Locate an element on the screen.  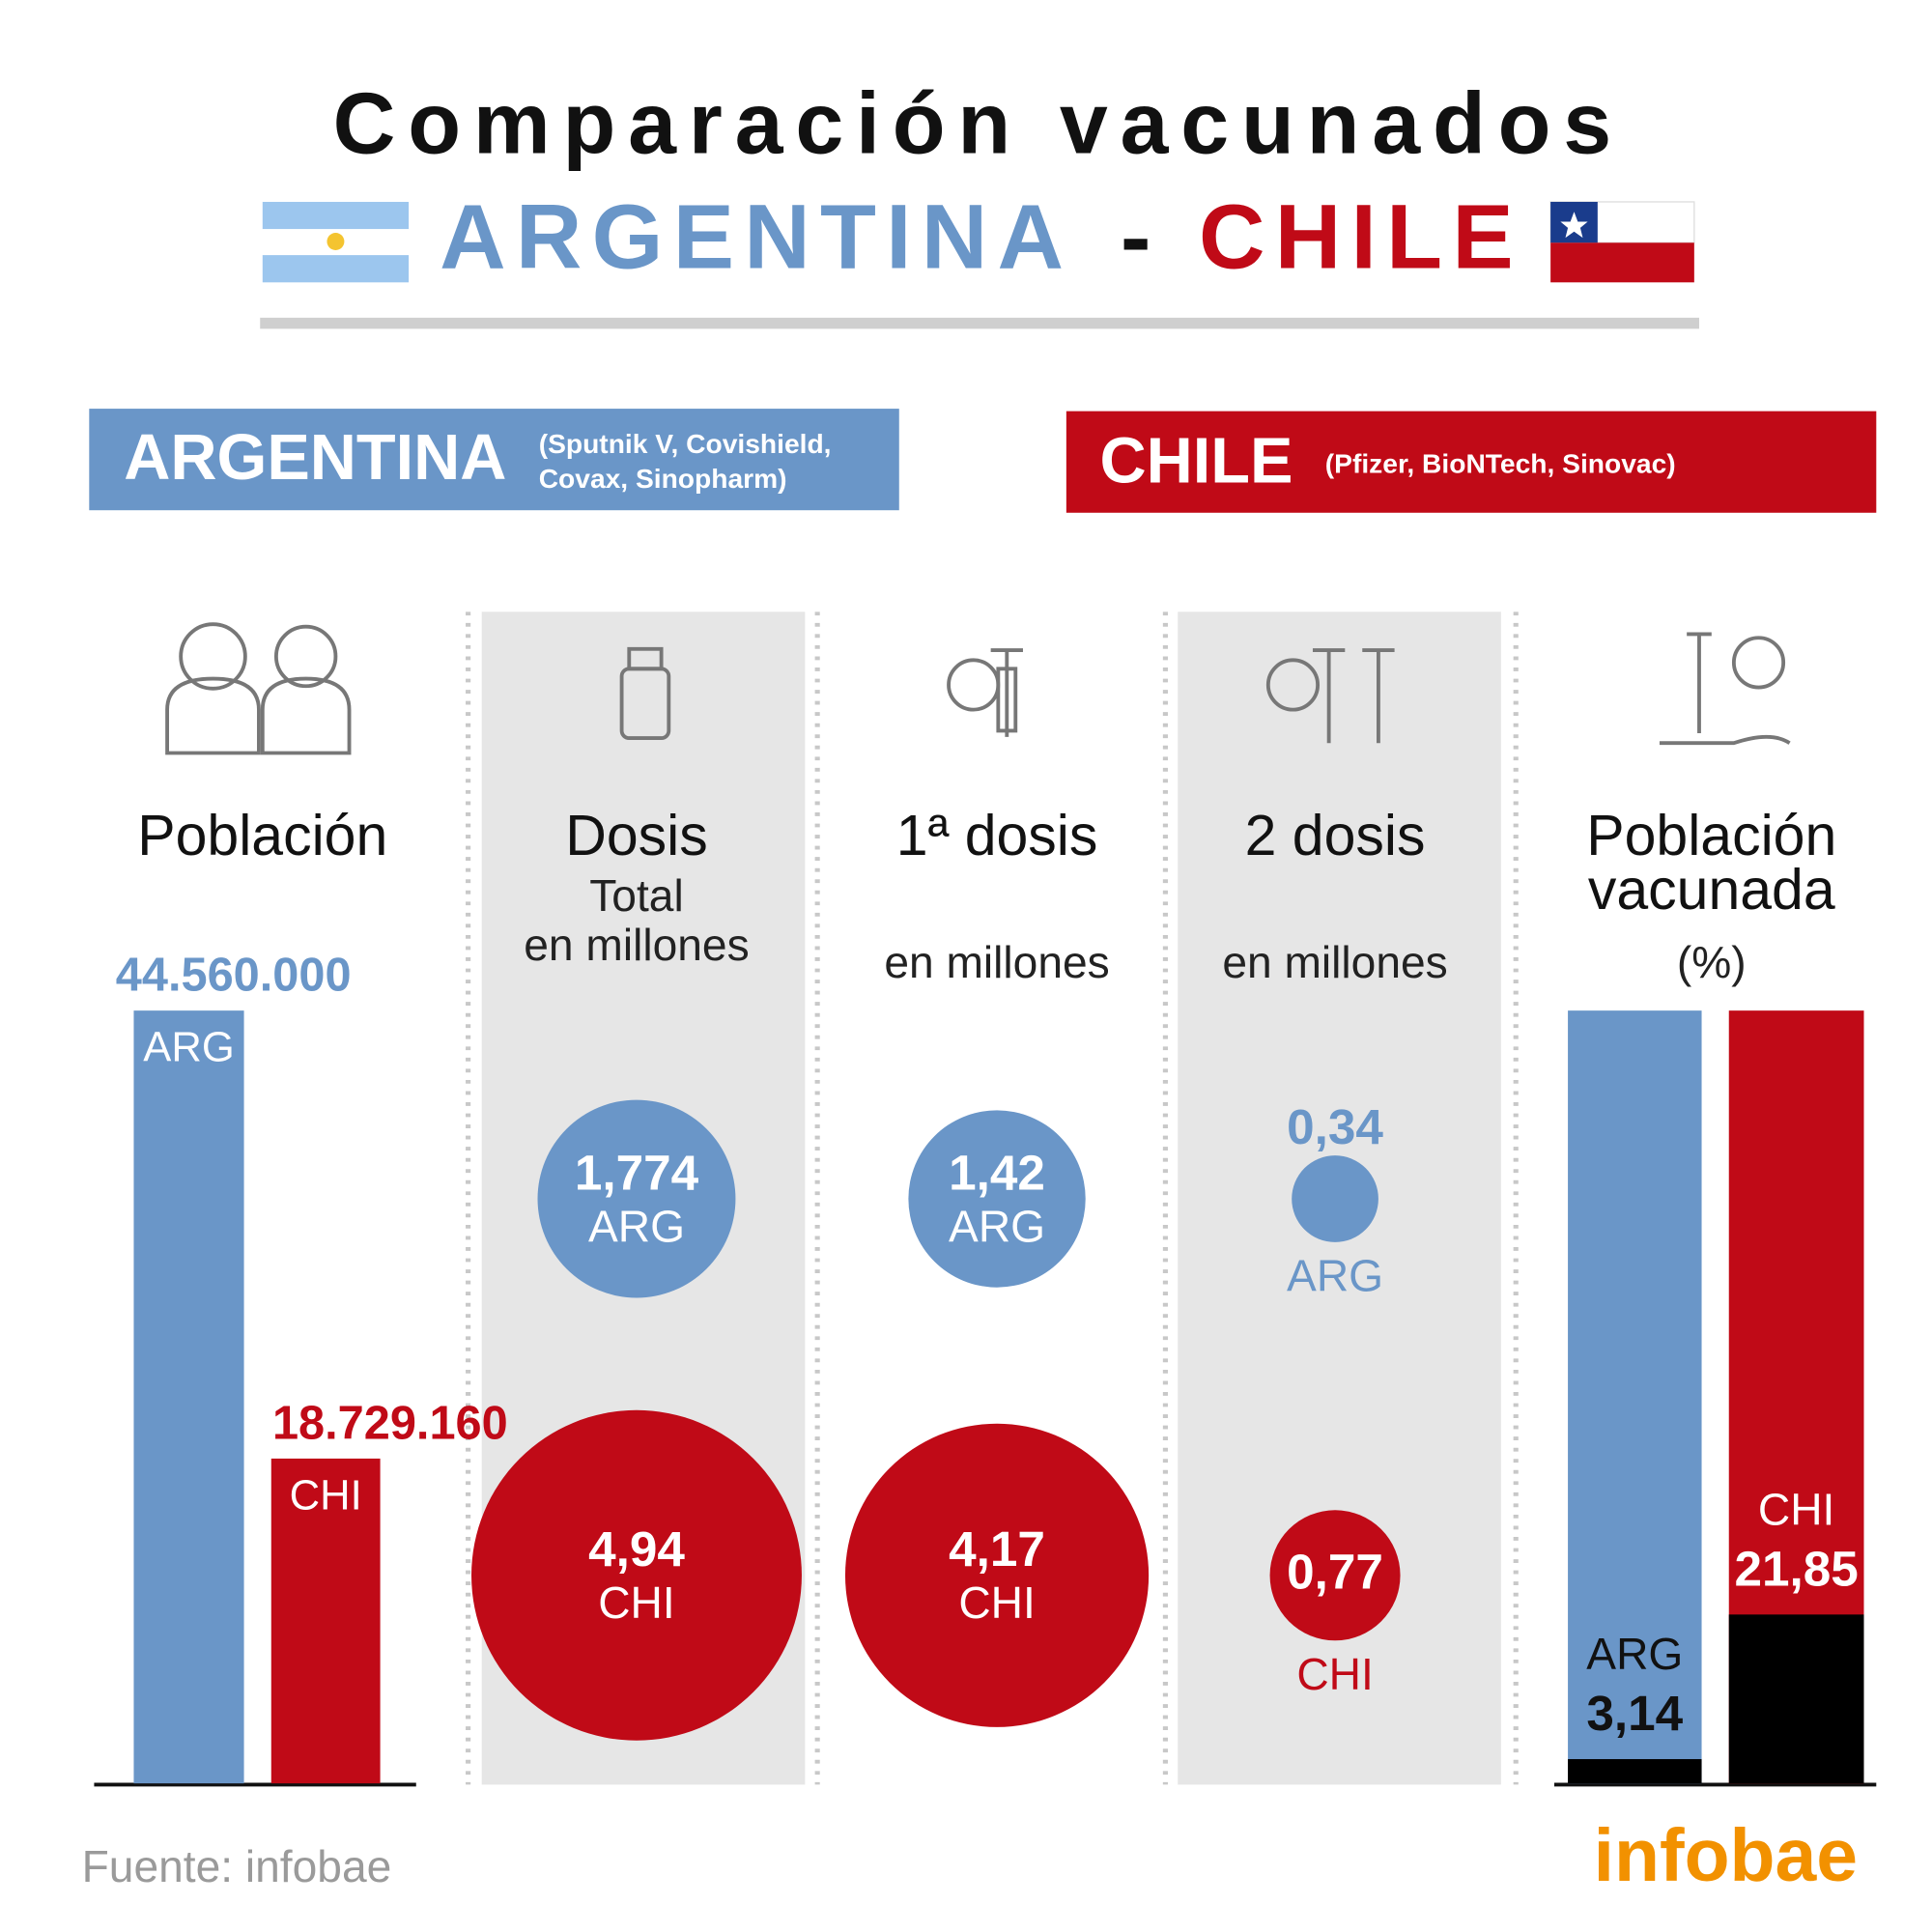
icons is located at coordinates (978, 688).